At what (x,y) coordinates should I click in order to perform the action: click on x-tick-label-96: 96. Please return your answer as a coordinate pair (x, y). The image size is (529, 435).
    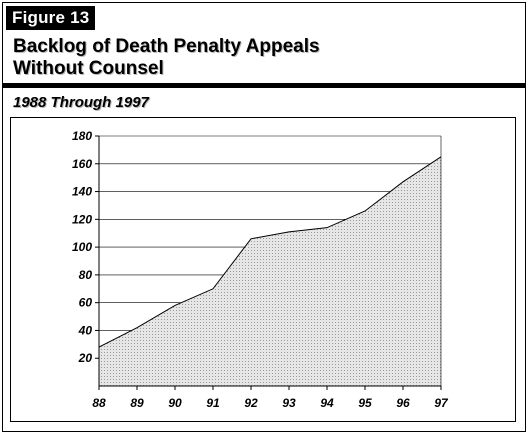
    Looking at the image, I should click on (403, 403).